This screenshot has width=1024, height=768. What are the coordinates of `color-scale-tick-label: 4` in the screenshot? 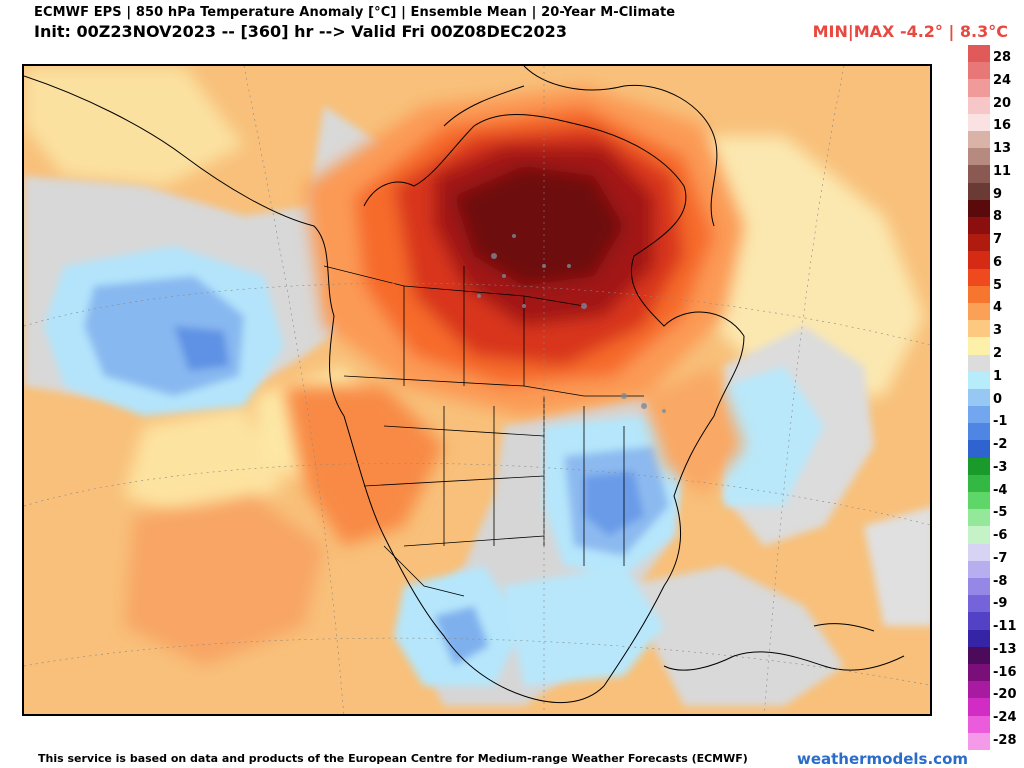 It's located at (998, 308).